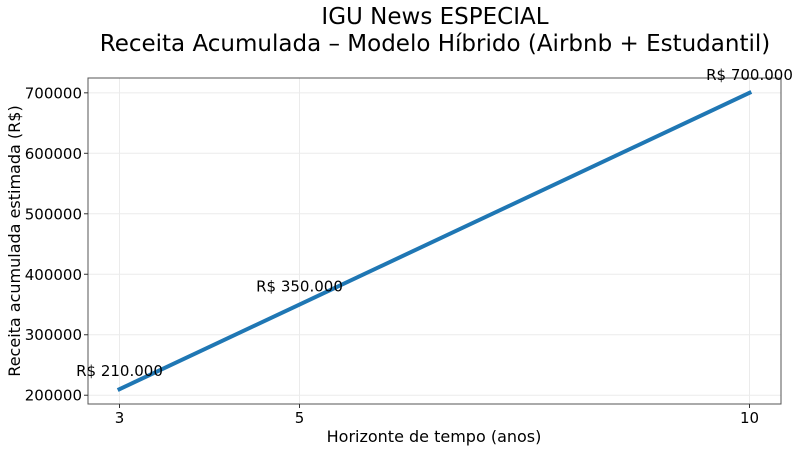  I want to click on y-tick-label: 400000, so click(53, 275).